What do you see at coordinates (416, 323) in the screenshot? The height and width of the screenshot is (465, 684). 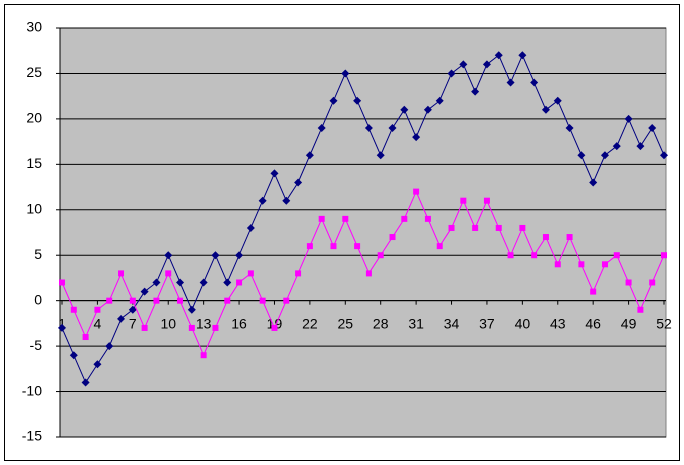 I see `x-tick-label: 31` at bounding box center [416, 323].